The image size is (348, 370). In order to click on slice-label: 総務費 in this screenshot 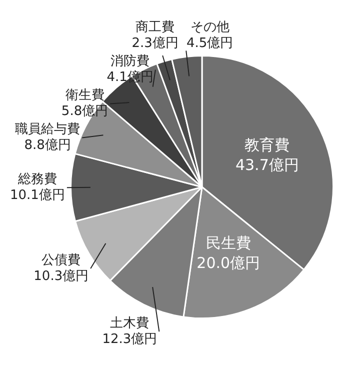, I will do `click(36, 179)`.